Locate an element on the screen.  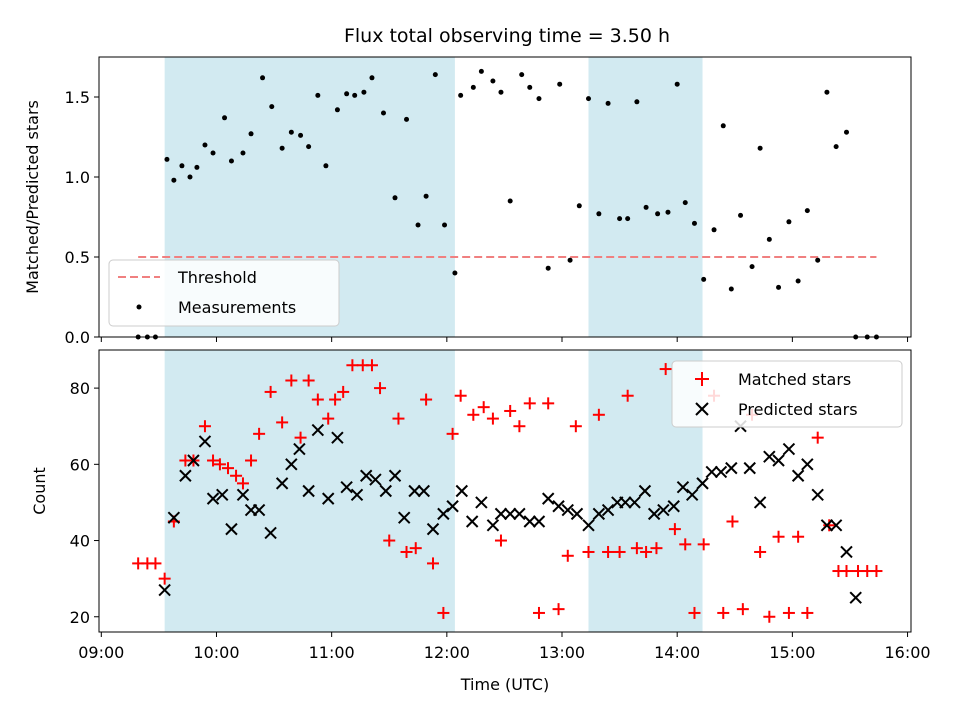
x-axis-label: Time (UTC) is located at coordinates (504, 684).